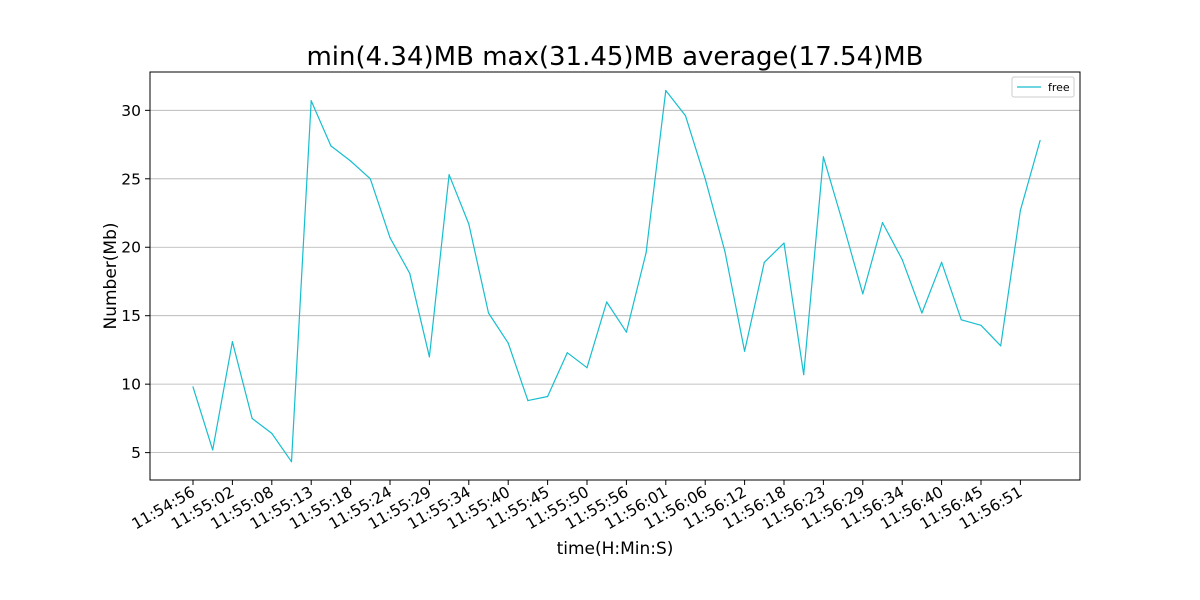 This screenshot has width=1200, height=600. Describe the element at coordinates (131, 179) in the screenshot. I see `y-tick-label: 25` at that location.